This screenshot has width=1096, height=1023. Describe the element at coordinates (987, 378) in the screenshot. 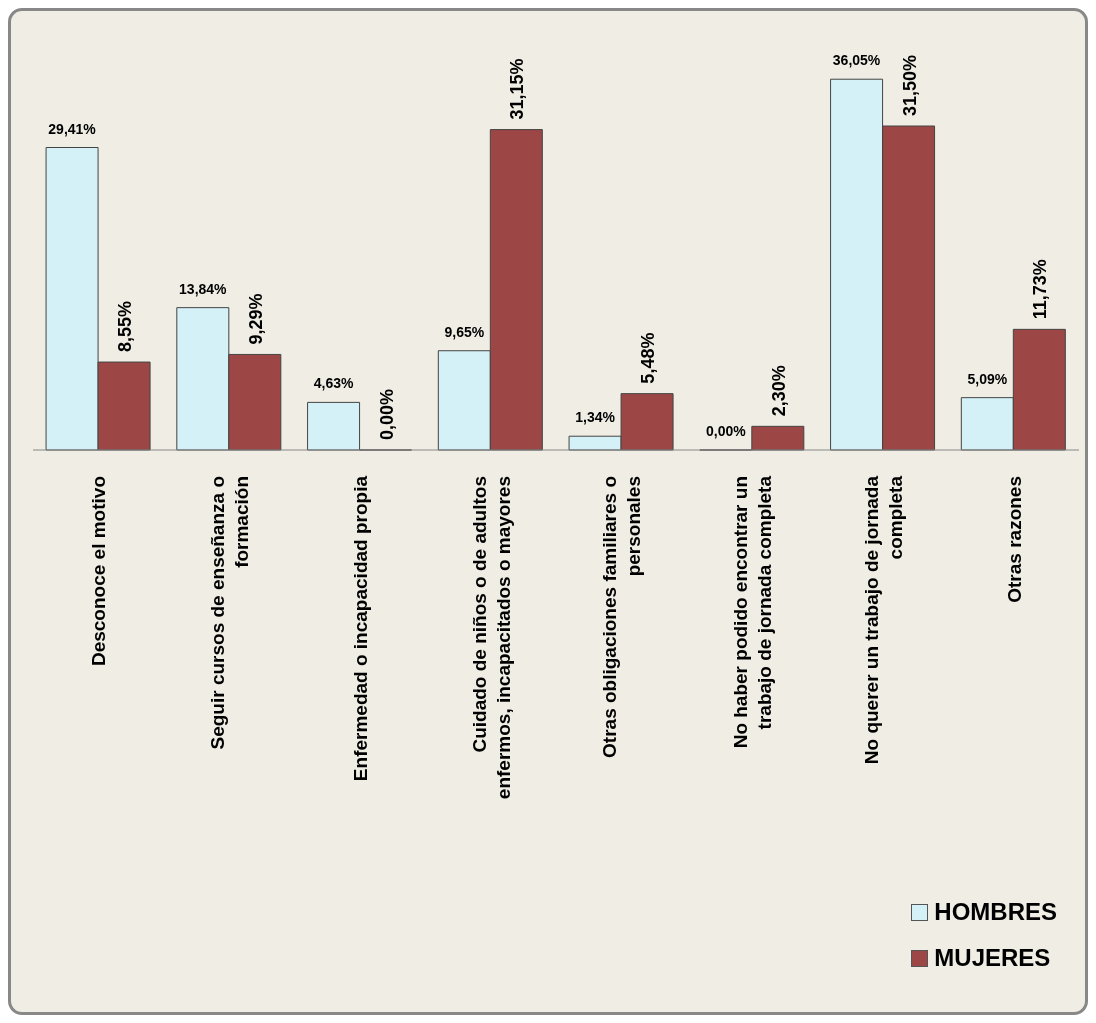

I see `data-label: 5,09%` at that location.